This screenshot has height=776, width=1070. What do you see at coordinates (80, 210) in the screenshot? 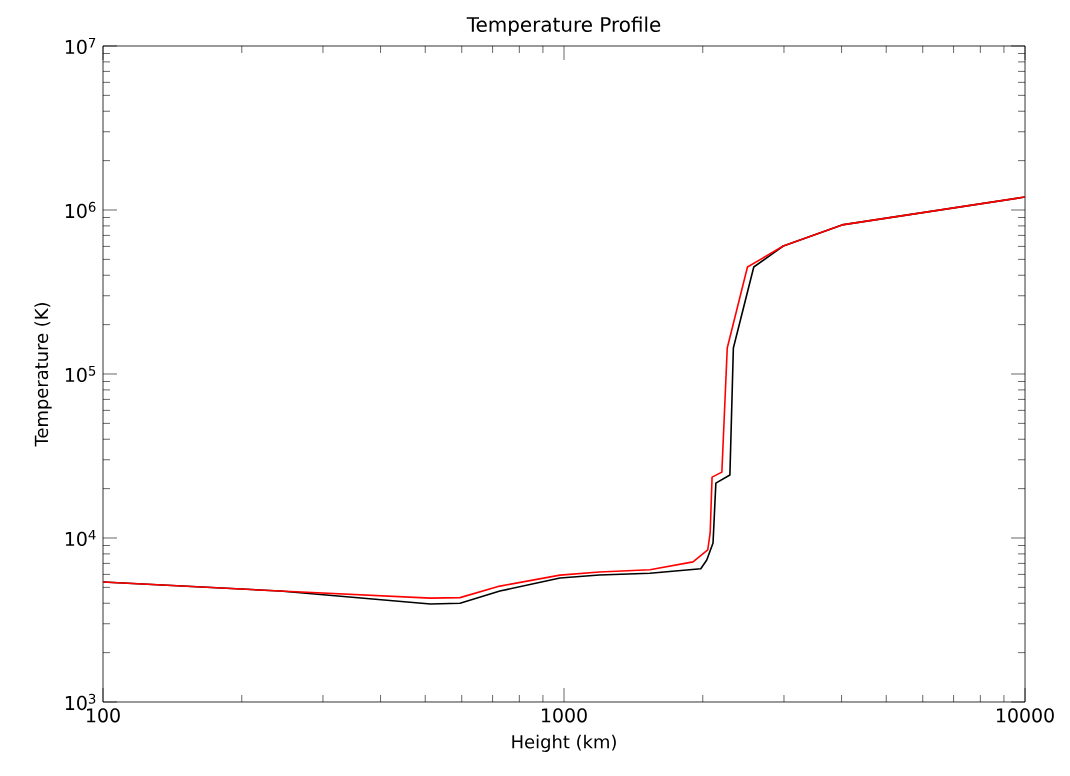
I see `y-tick-label: 10$^{6}$` at bounding box center [80, 210].